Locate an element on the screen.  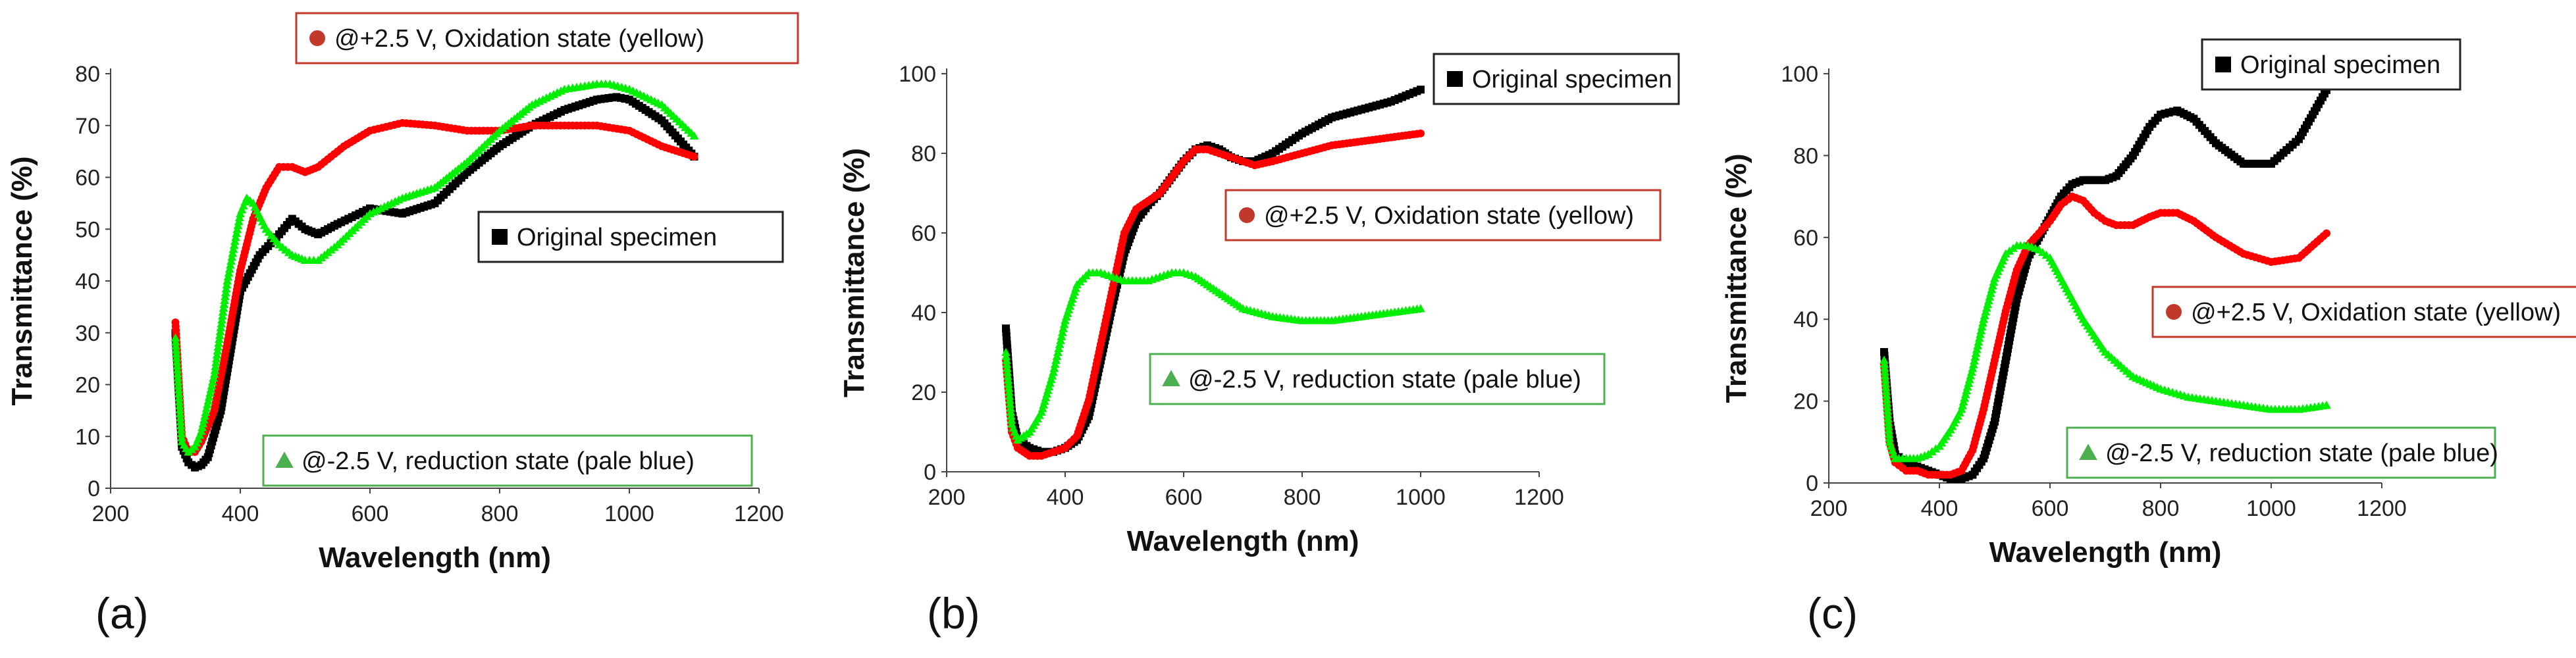
x-tick-label: 1000 is located at coordinates (2271, 509).